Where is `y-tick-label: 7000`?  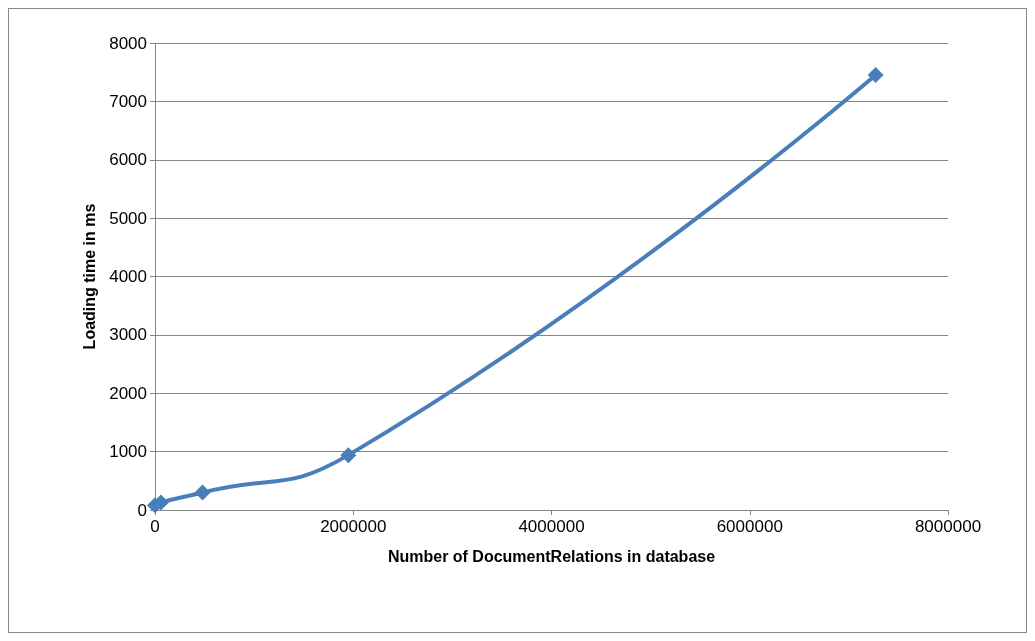
y-tick-label: 7000 is located at coordinates (128, 101).